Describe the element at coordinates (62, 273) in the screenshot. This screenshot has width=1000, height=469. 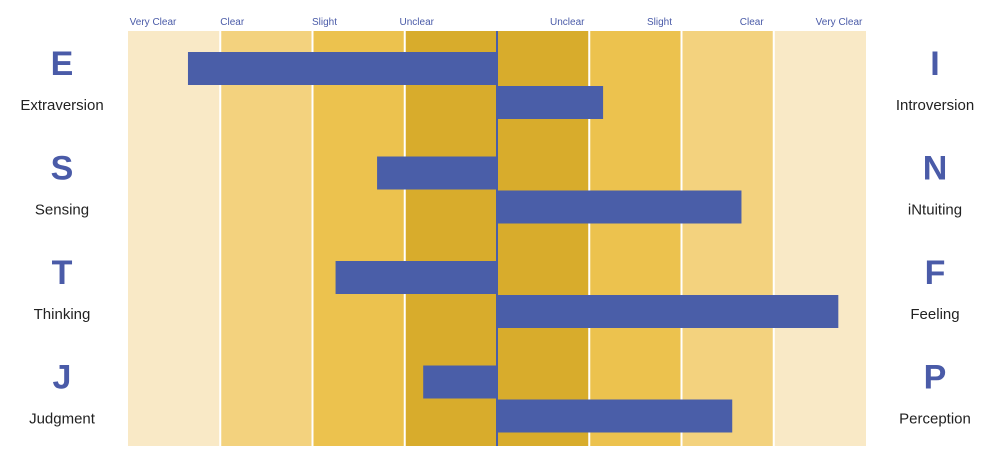
I see `letter-t: T` at that location.